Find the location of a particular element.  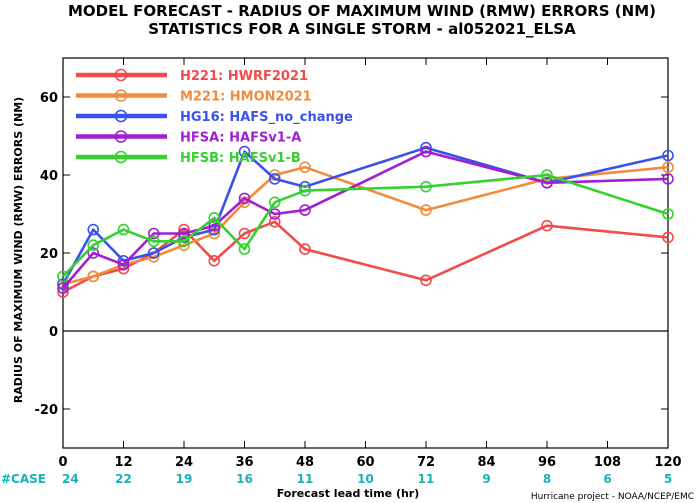

legend-label: H221: HWRF2021 is located at coordinates (244, 76).